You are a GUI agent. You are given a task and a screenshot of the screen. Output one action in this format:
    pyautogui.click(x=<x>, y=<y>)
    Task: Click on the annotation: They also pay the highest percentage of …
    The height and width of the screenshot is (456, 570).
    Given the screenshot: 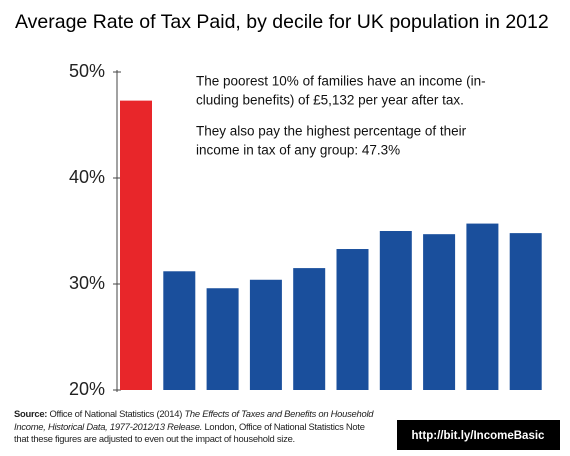 What is the action you would take?
    pyautogui.click(x=331, y=131)
    